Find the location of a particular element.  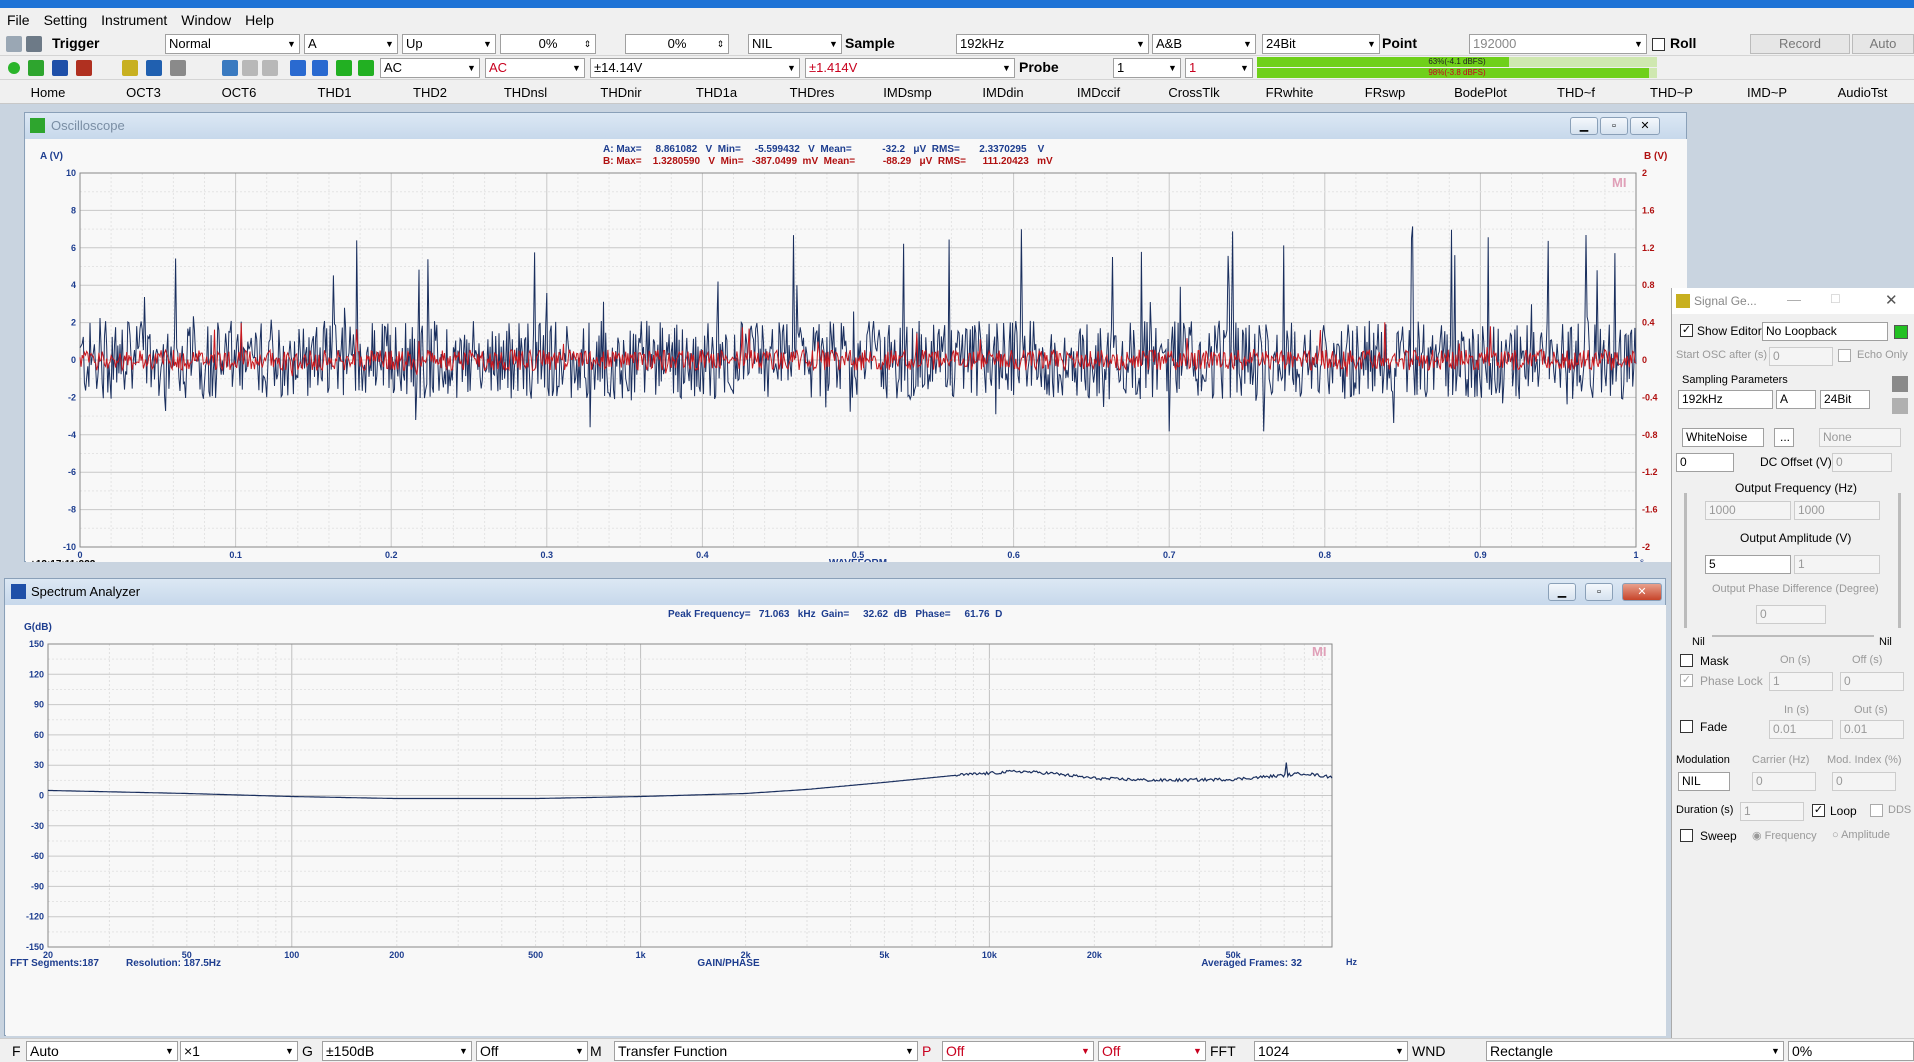

tab-frswp: FRswp is located at coordinates (1385, 92).